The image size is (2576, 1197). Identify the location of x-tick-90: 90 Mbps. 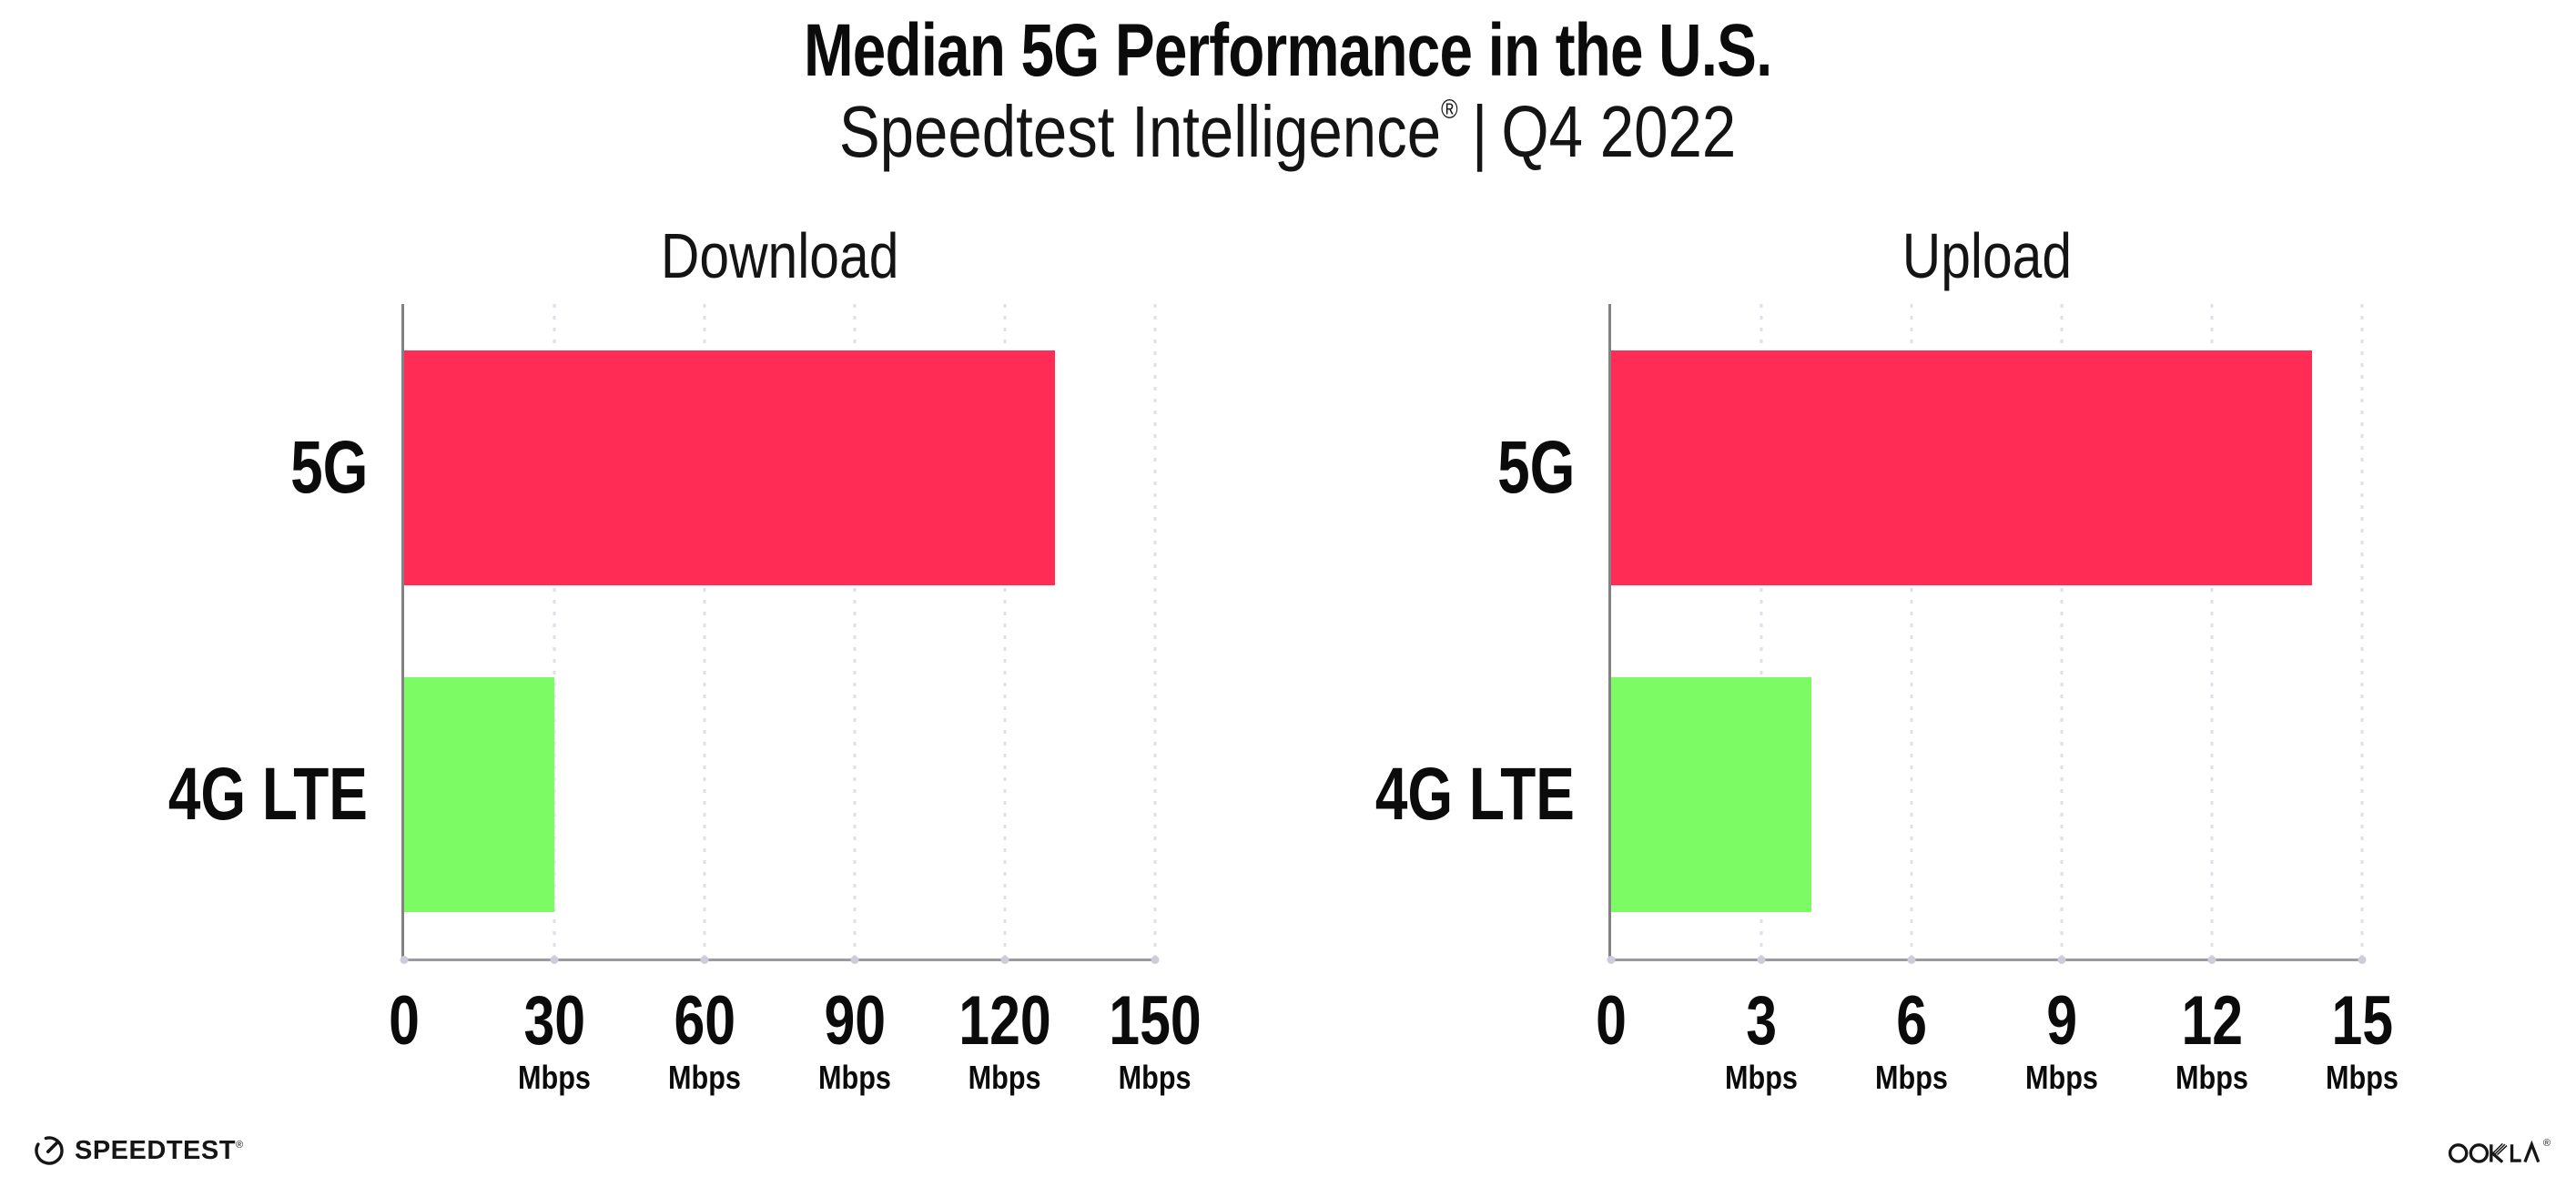
(855, 1041).